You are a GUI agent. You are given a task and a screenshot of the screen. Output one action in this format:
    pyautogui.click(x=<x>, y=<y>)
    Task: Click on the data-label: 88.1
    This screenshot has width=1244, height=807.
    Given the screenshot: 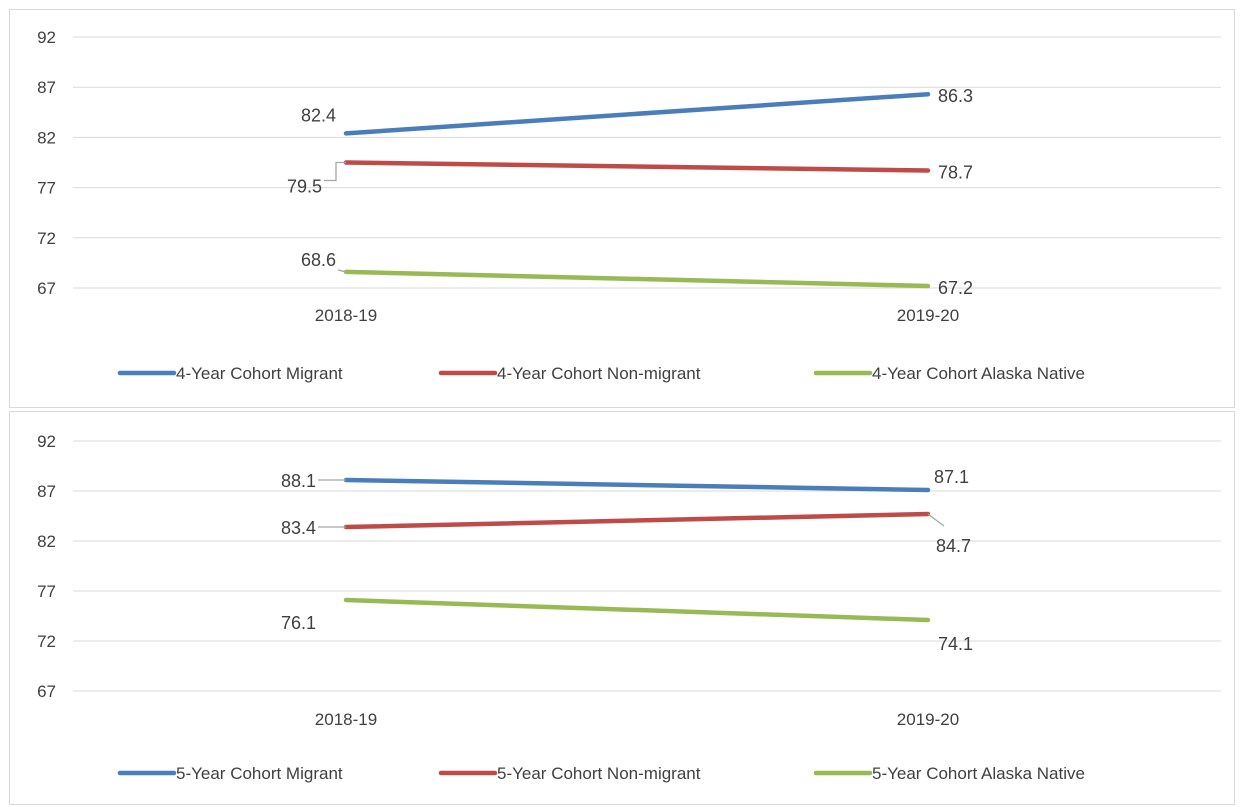 What is the action you would take?
    pyautogui.click(x=298, y=481)
    